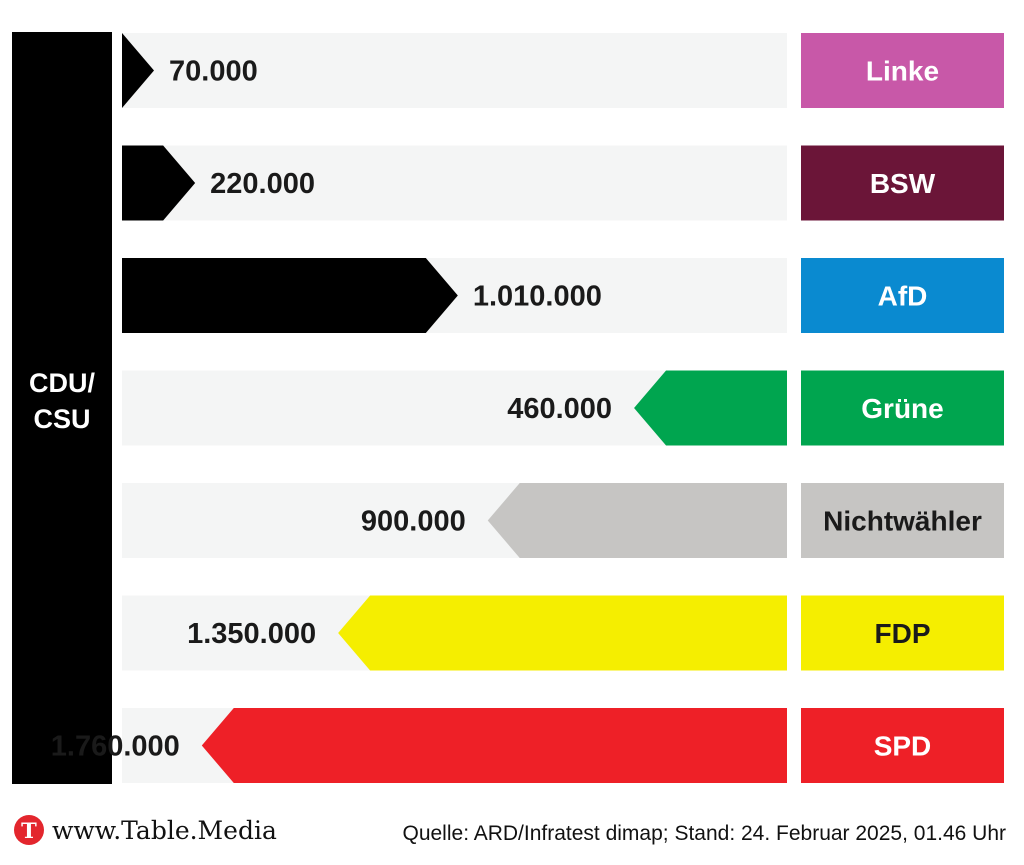 The image size is (1024, 865). I want to click on party-box-fdp, so click(902, 633).